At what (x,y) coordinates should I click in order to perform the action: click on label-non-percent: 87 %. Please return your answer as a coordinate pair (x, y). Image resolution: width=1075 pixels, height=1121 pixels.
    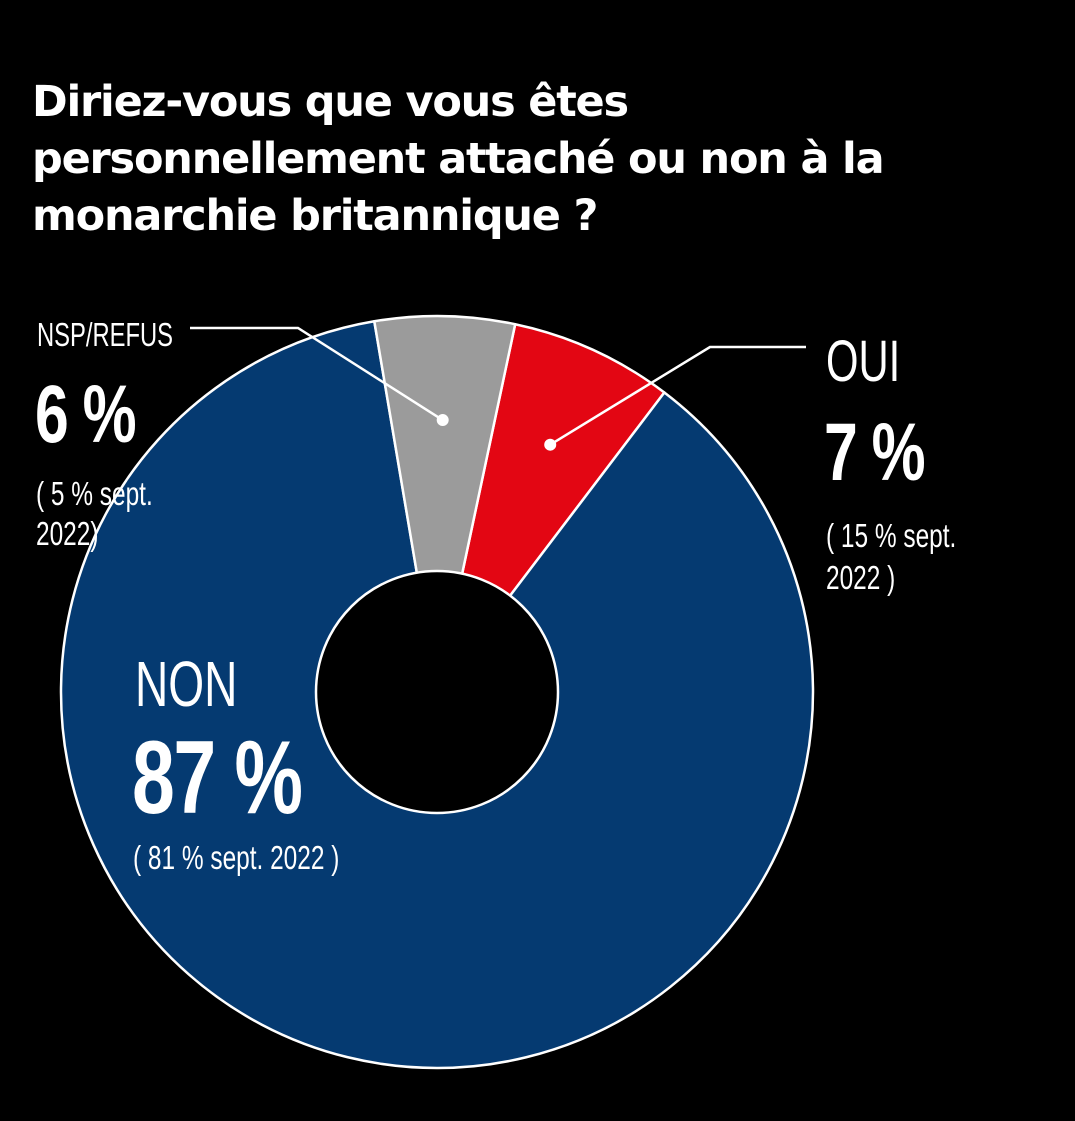
    Looking at the image, I should click on (217, 778).